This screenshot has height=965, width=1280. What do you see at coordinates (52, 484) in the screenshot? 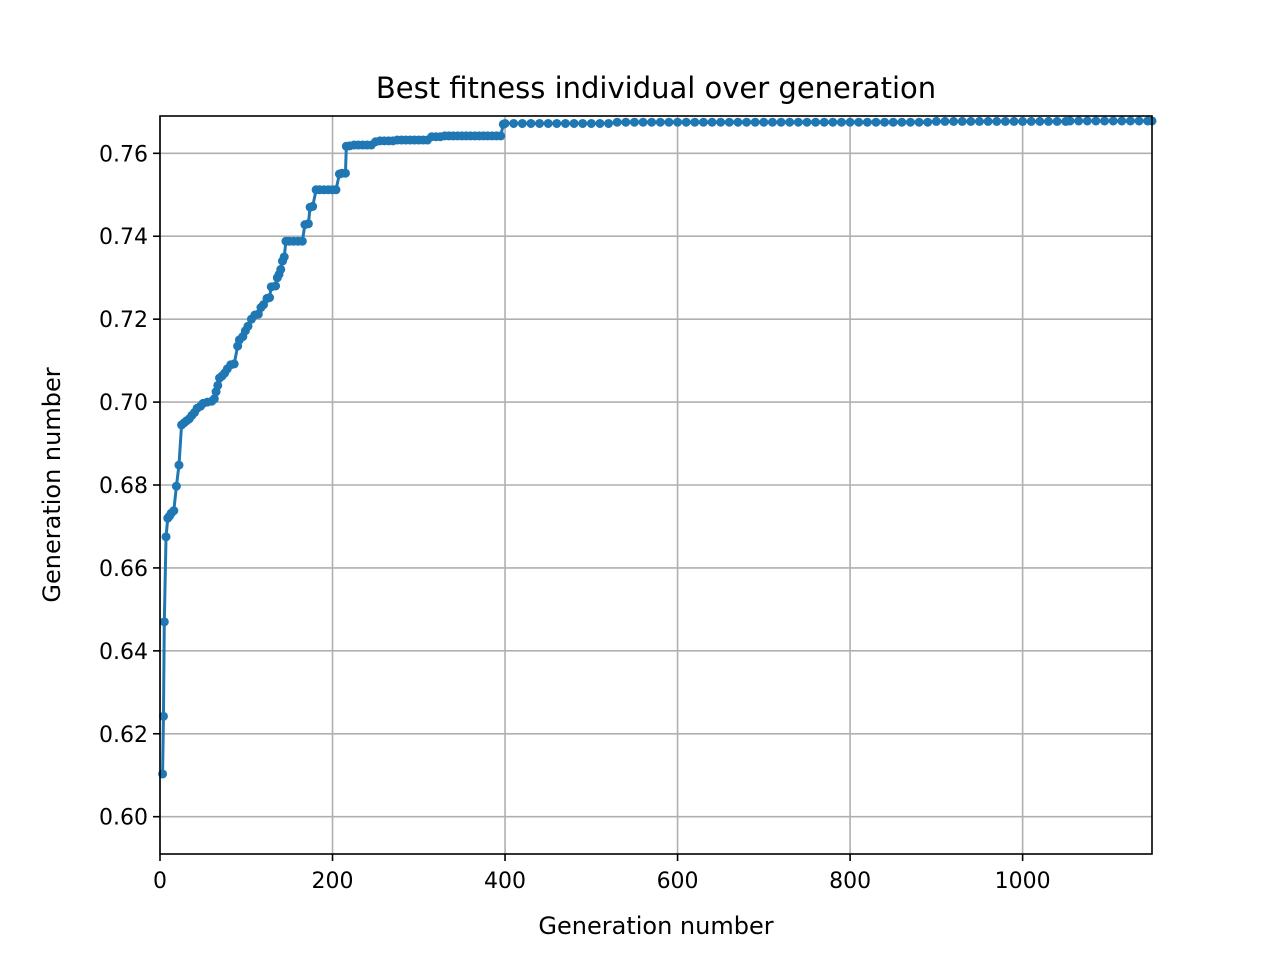
I see `y-axis-label: Generation number` at bounding box center [52, 484].